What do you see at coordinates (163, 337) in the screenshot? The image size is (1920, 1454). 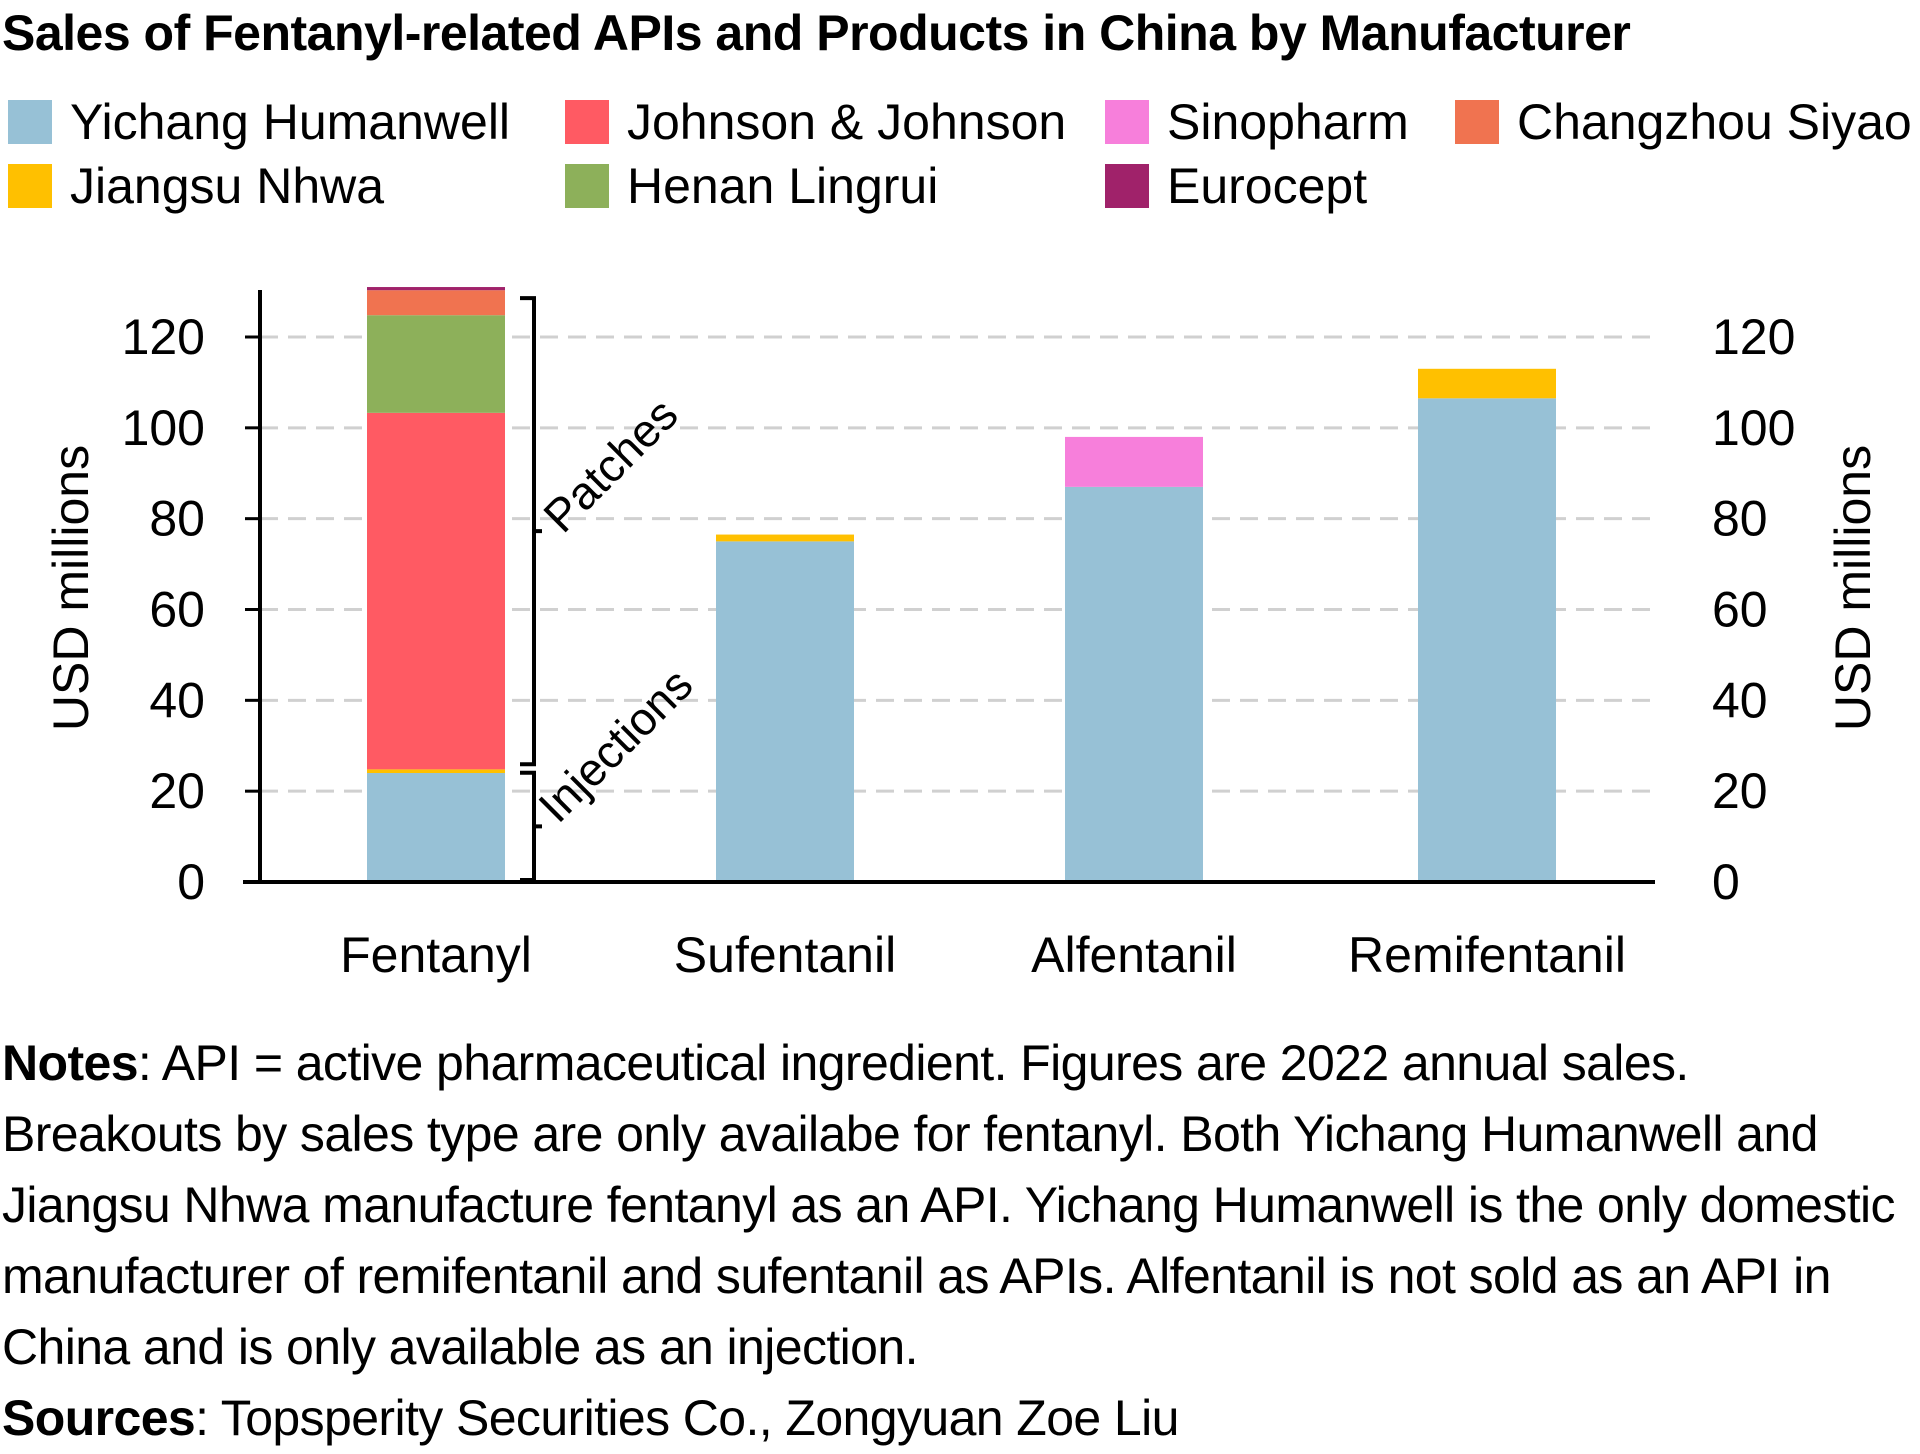 I see `y-tick-label-left: 120` at bounding box center [163, 337].